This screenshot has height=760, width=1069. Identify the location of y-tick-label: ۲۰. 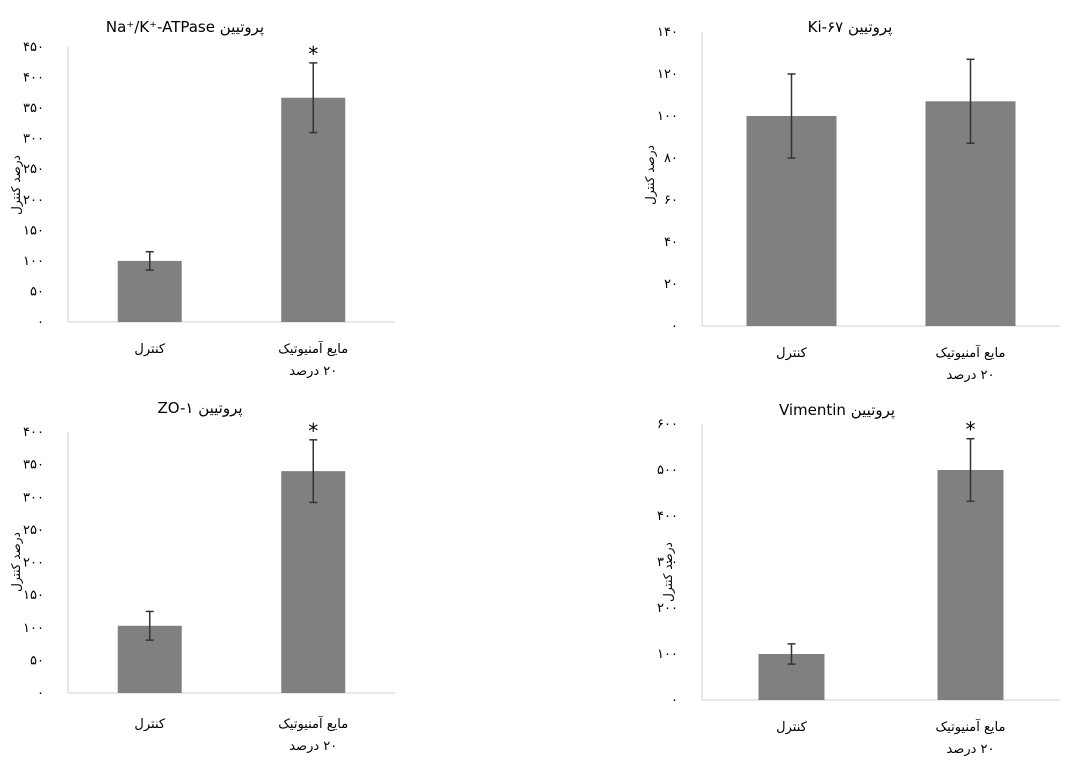
(671, 284).